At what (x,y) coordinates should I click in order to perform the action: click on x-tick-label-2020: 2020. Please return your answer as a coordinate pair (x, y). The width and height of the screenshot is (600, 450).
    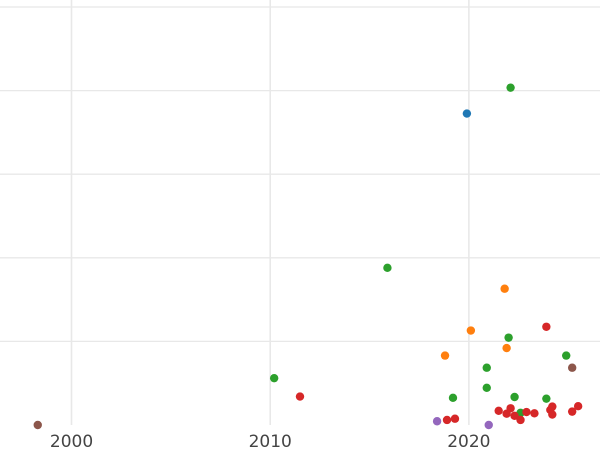
    Looking at the image, I should click on (468, 441).